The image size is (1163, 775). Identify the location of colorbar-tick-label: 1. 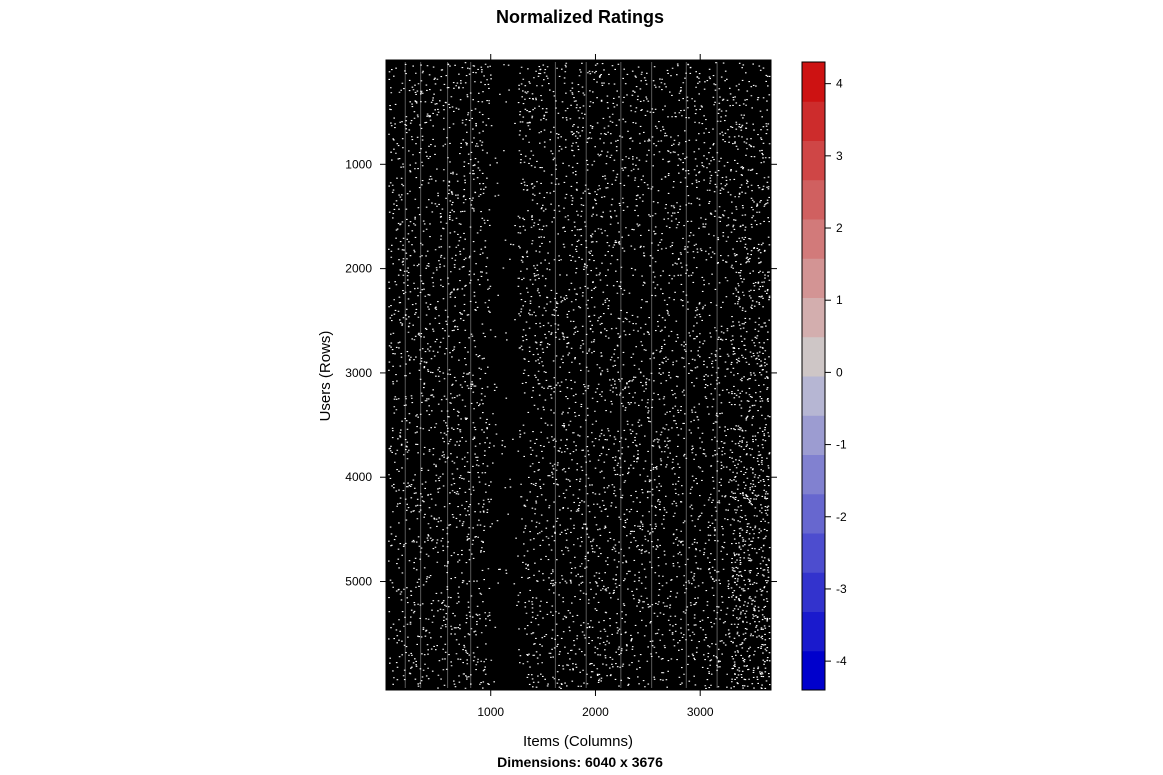
(839, 300).